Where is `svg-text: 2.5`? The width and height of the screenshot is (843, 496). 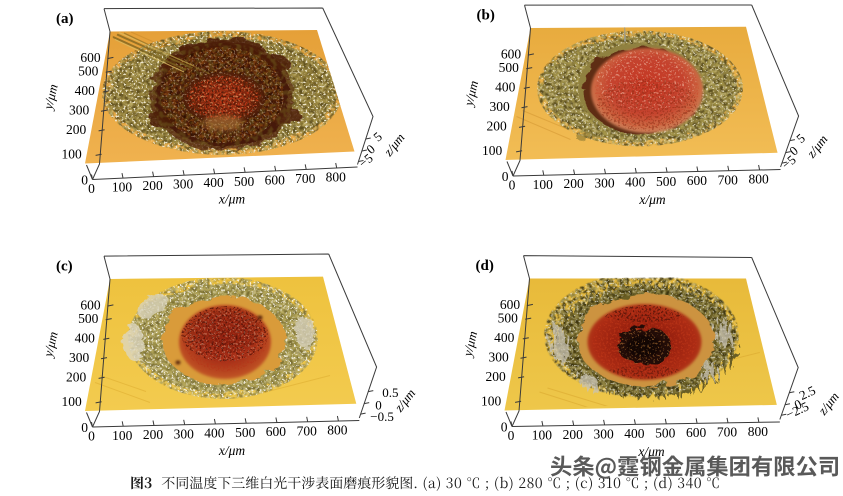 svg-text: 2.5 is located at coordinates (807, 393).